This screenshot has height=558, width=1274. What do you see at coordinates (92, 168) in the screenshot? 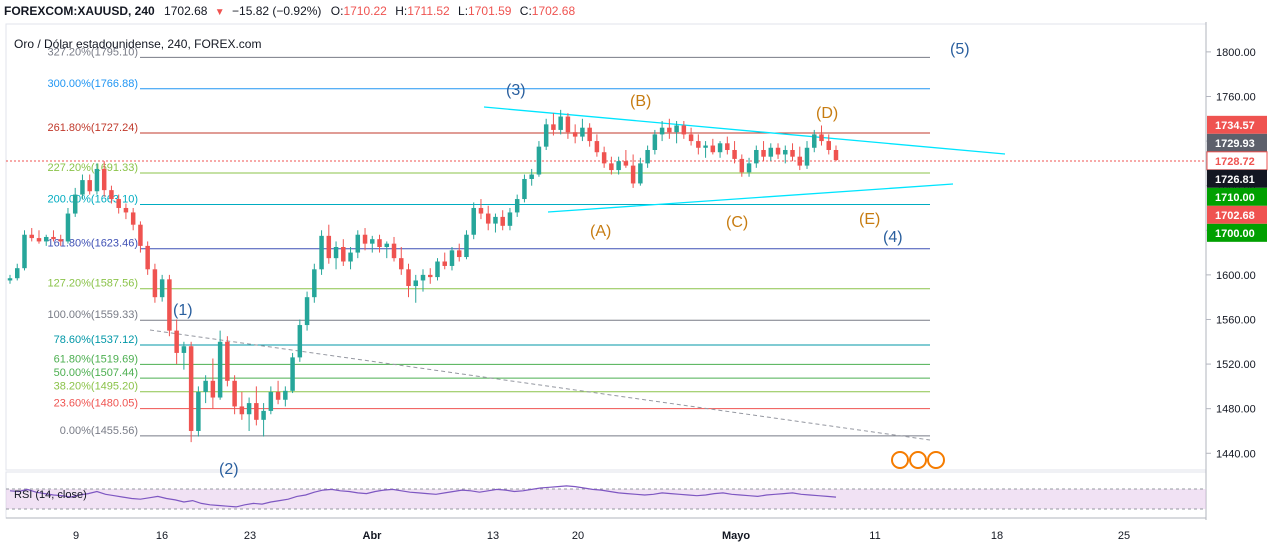
I see `fib-level-label: 227.20%(1691.33)` at bounding box center [92, 168].